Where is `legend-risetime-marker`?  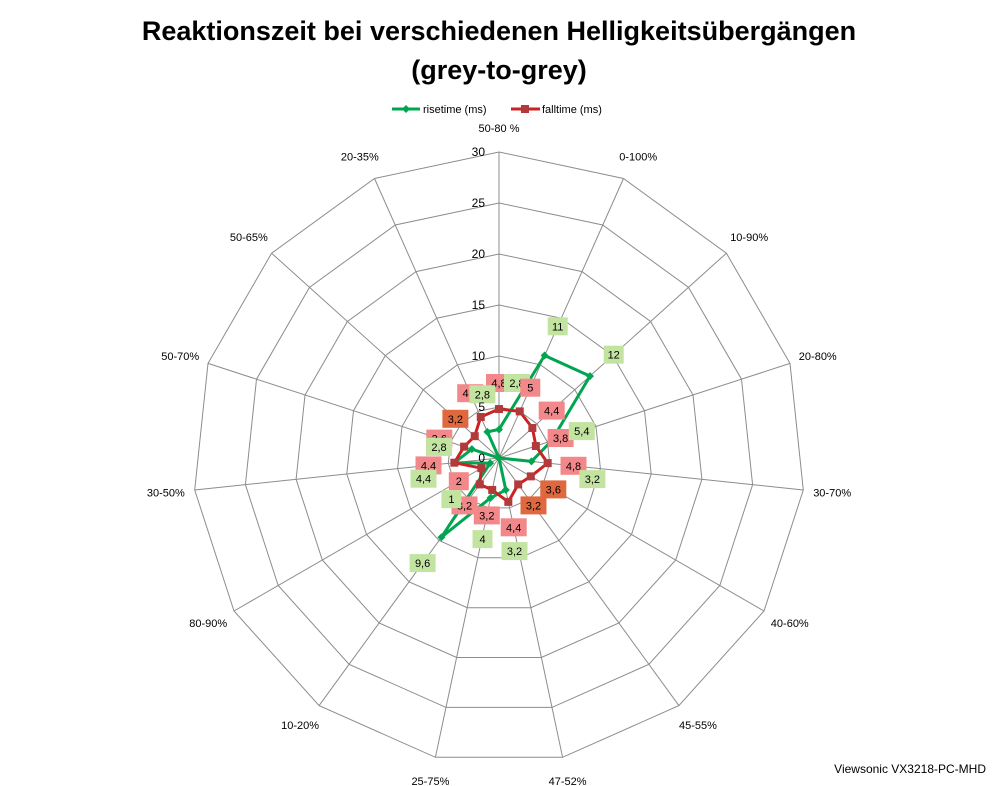 legend-risetime-marker is located at coordinates (406, 109).